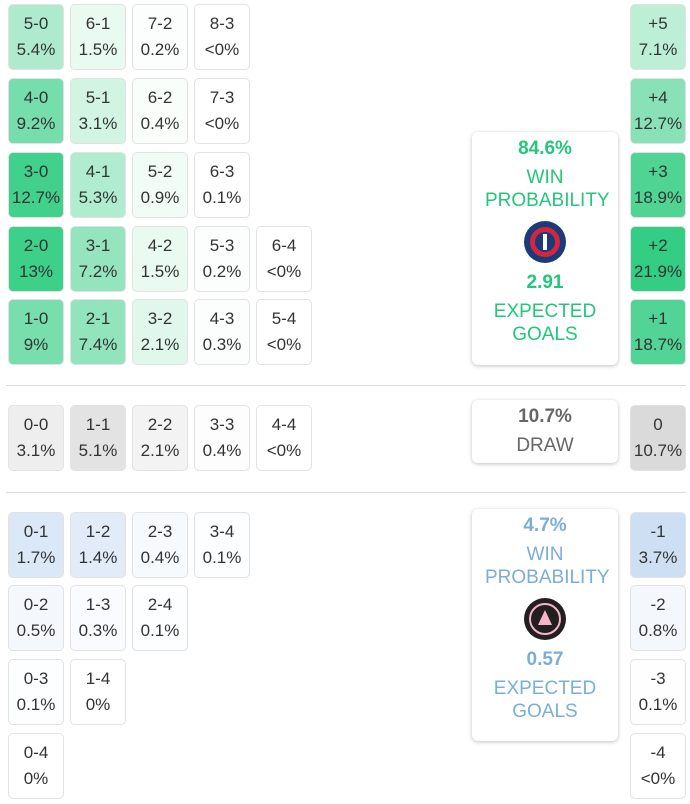 This screenshot has width=690, height=804. I want to click on expected-goals: 0.57, so click(545, 659).